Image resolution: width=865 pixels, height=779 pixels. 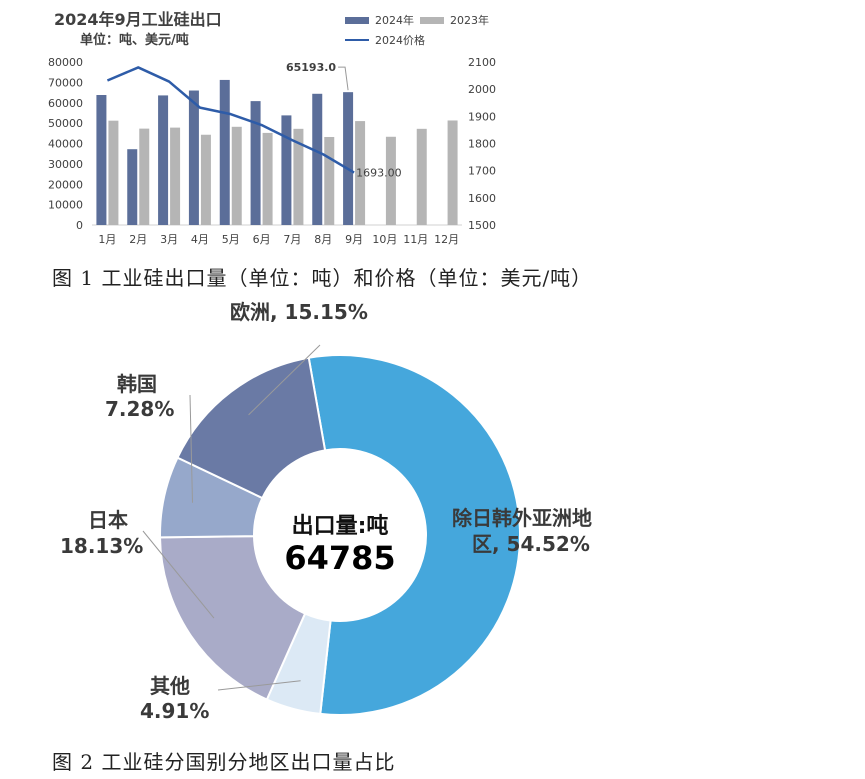 What do you see at coordinates (251, 428) in the screenshot?
I see `slice-europe` at bounding box center [251, 428].